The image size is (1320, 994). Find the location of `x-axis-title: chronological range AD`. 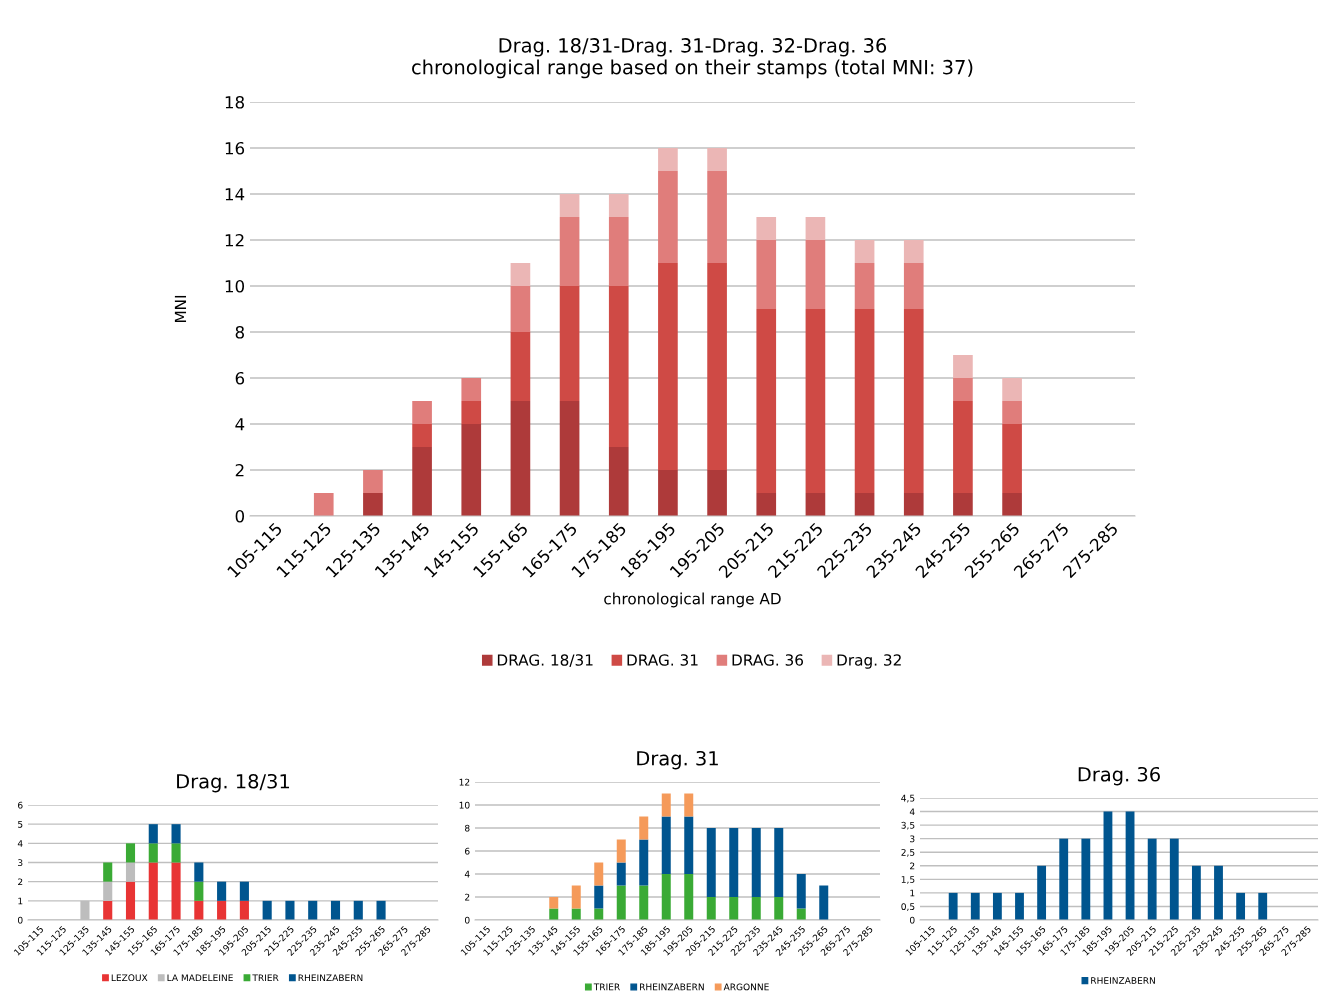

x-axis-title: chronological range AD is located at coordinates (692, 600).